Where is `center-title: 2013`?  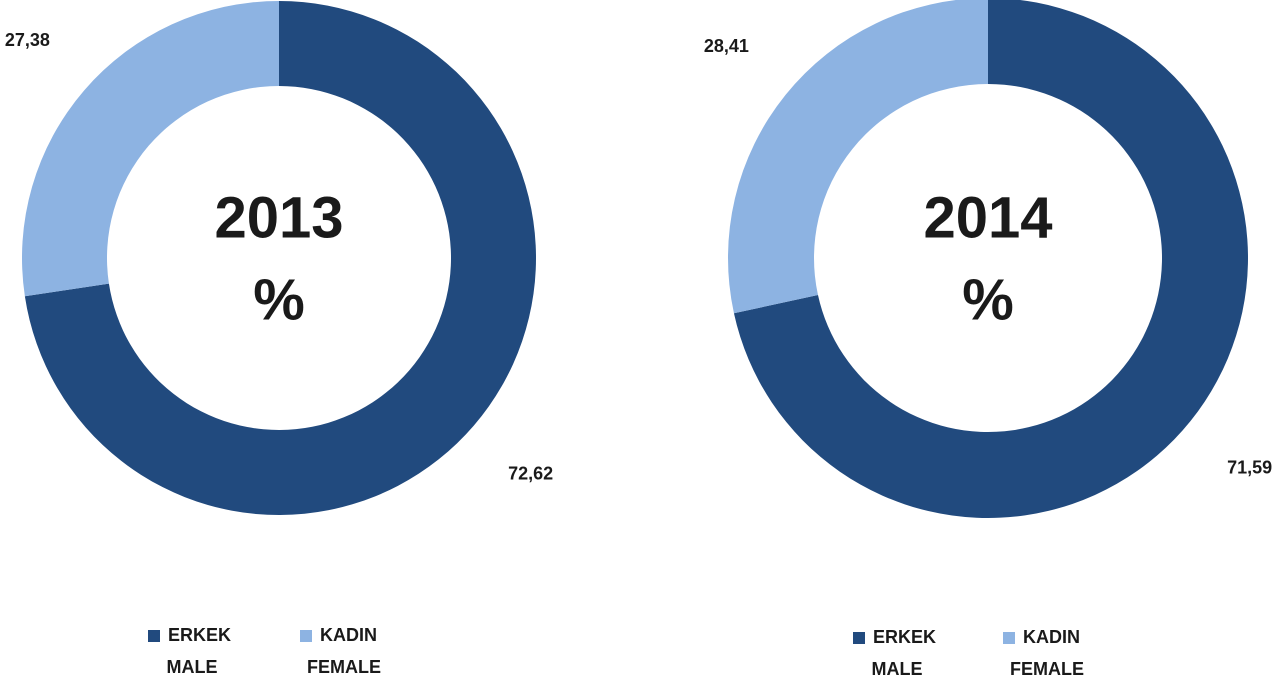 center-title: 2013 is located at coordinates (278, 217).